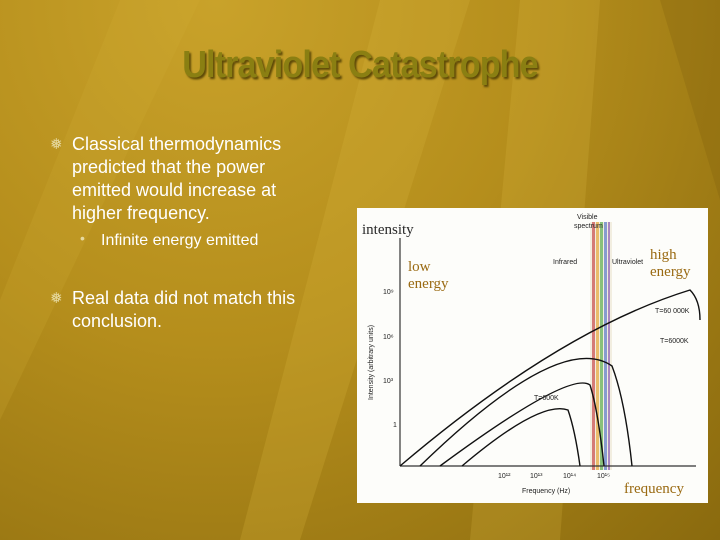 Image resolution: width=720 pixels, height=540 pixels. I want to click on curve-label: T=600K, so click(546, 398).